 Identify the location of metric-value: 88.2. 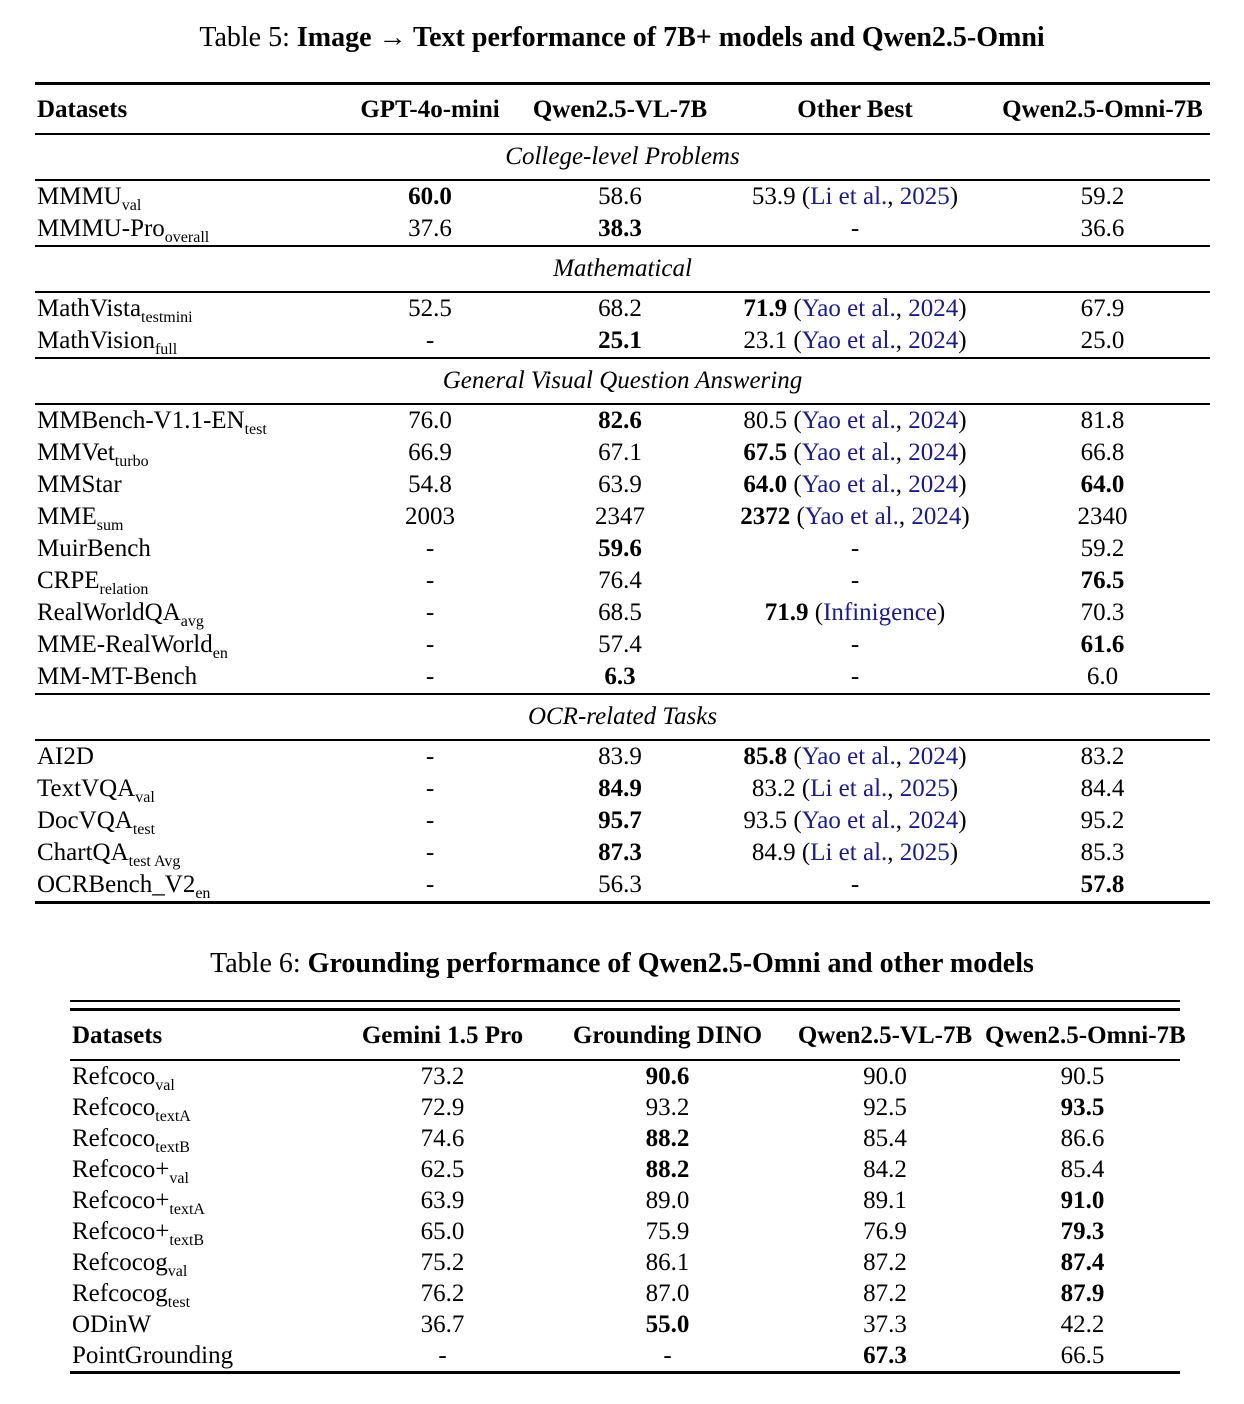
(667, 1169).